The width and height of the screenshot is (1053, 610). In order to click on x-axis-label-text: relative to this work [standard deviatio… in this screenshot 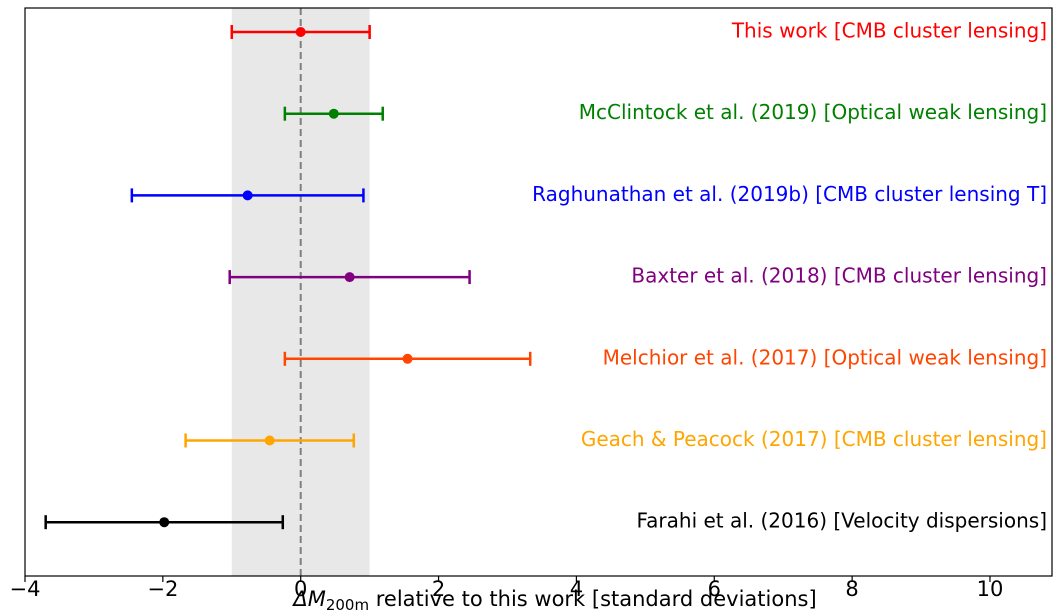, I will do `click(593, 598)`.